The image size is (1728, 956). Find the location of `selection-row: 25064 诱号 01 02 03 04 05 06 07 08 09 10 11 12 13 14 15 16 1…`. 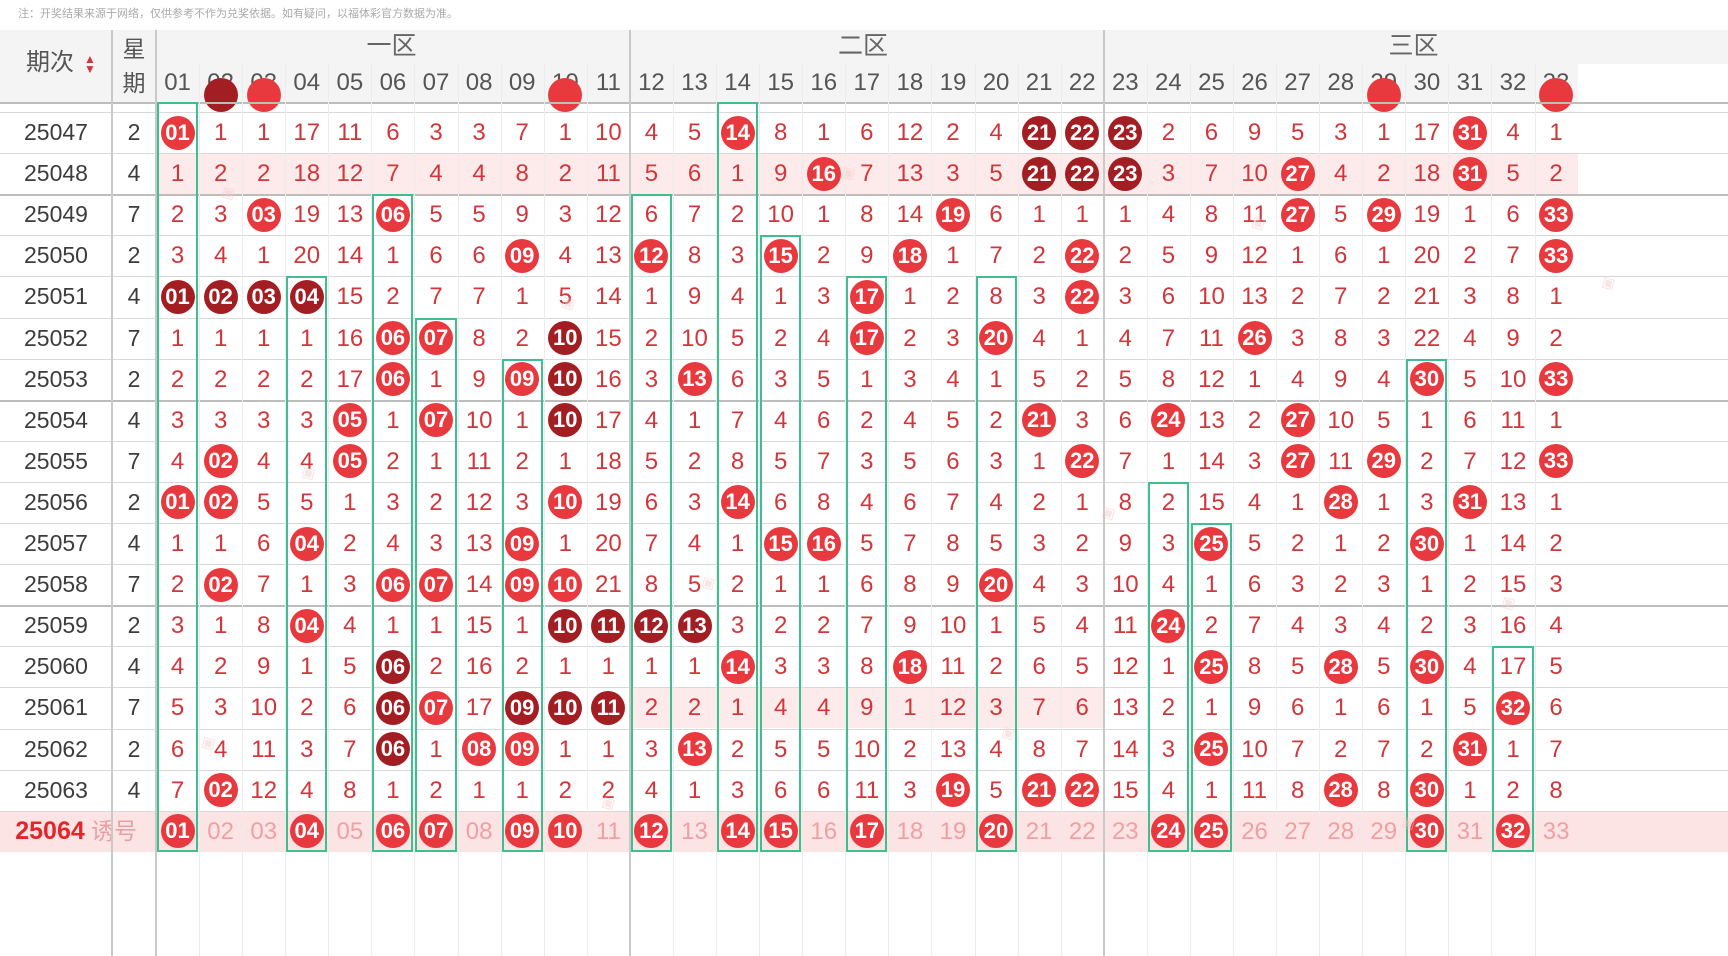

selection-row: 25064 诱号 01 02 03 04 05 06 07 08 09 10 11 12 13 14 15 16 1… is located at coordinates (864, 831).